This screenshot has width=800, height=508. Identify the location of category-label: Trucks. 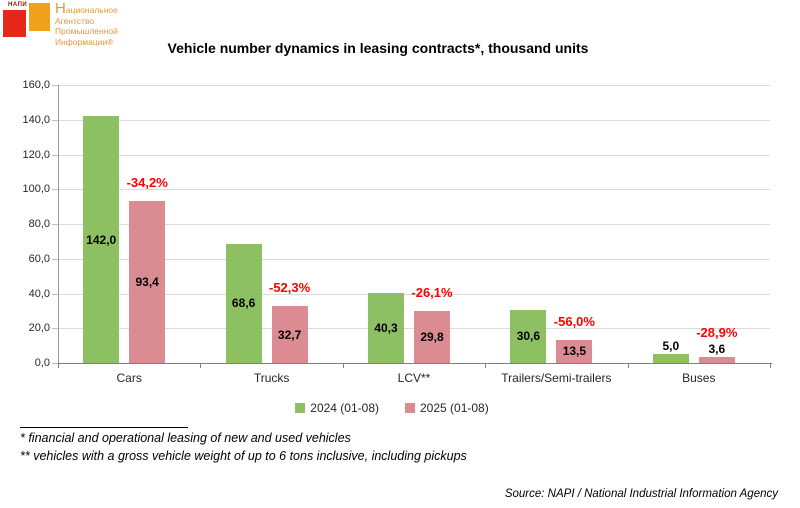
(271, 378).